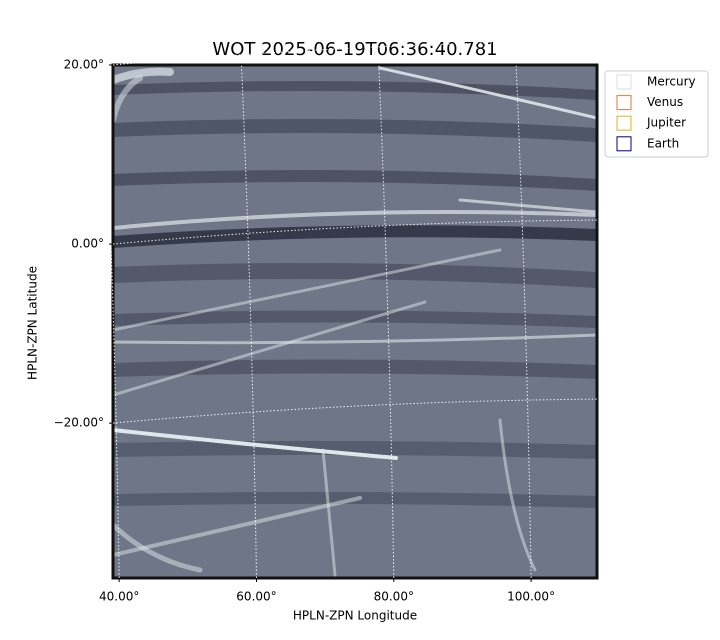  What do you see at coordinates (87, 244) in the screenshot?
I see `y-tick-label: 0.00°` at bounding box center [87, 244].